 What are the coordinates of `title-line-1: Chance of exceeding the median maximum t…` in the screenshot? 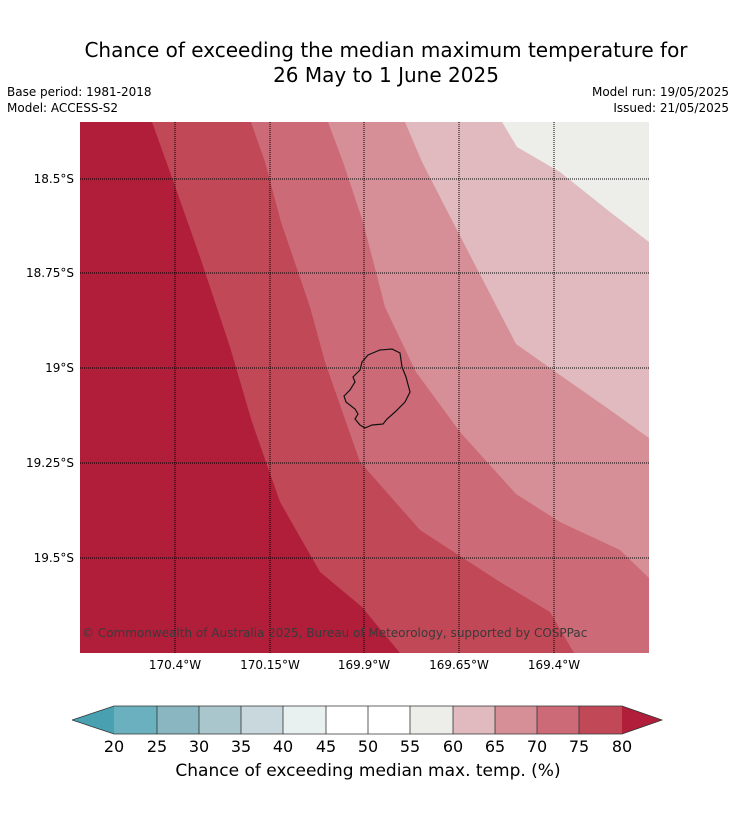 It's located at (386, 50).